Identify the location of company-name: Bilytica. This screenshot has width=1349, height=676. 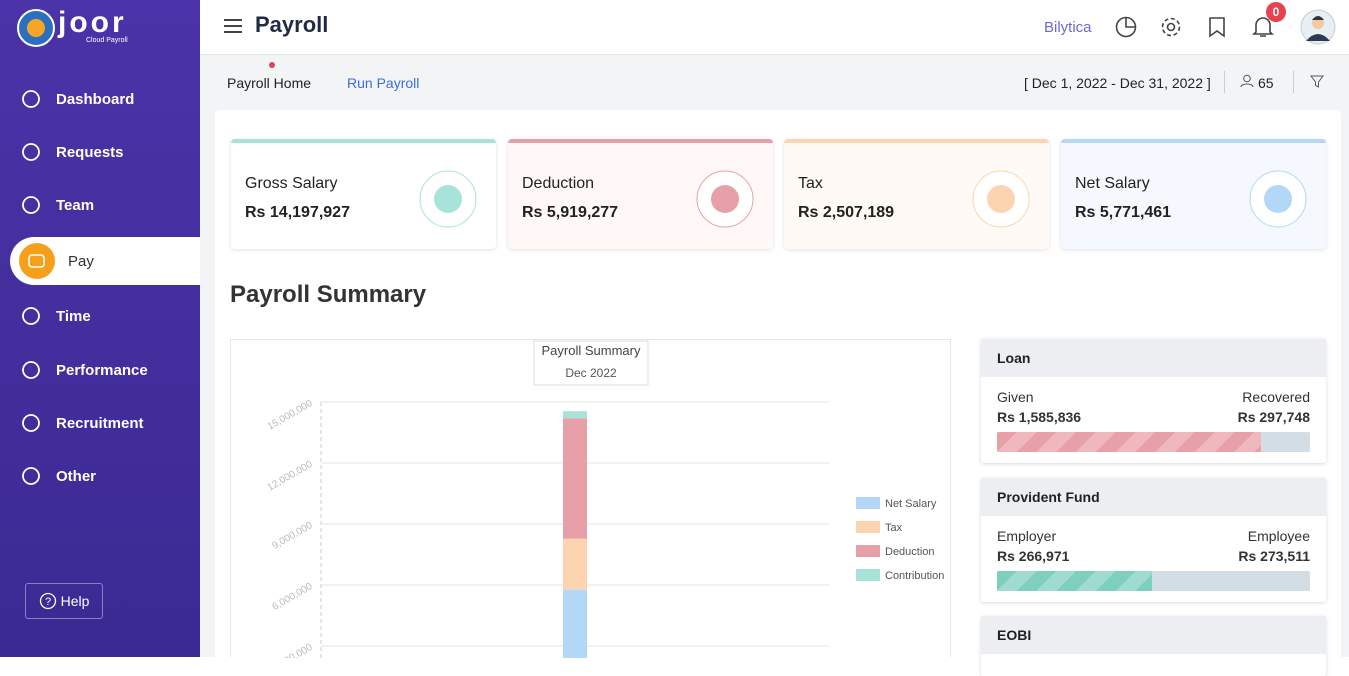
(1068, 27).